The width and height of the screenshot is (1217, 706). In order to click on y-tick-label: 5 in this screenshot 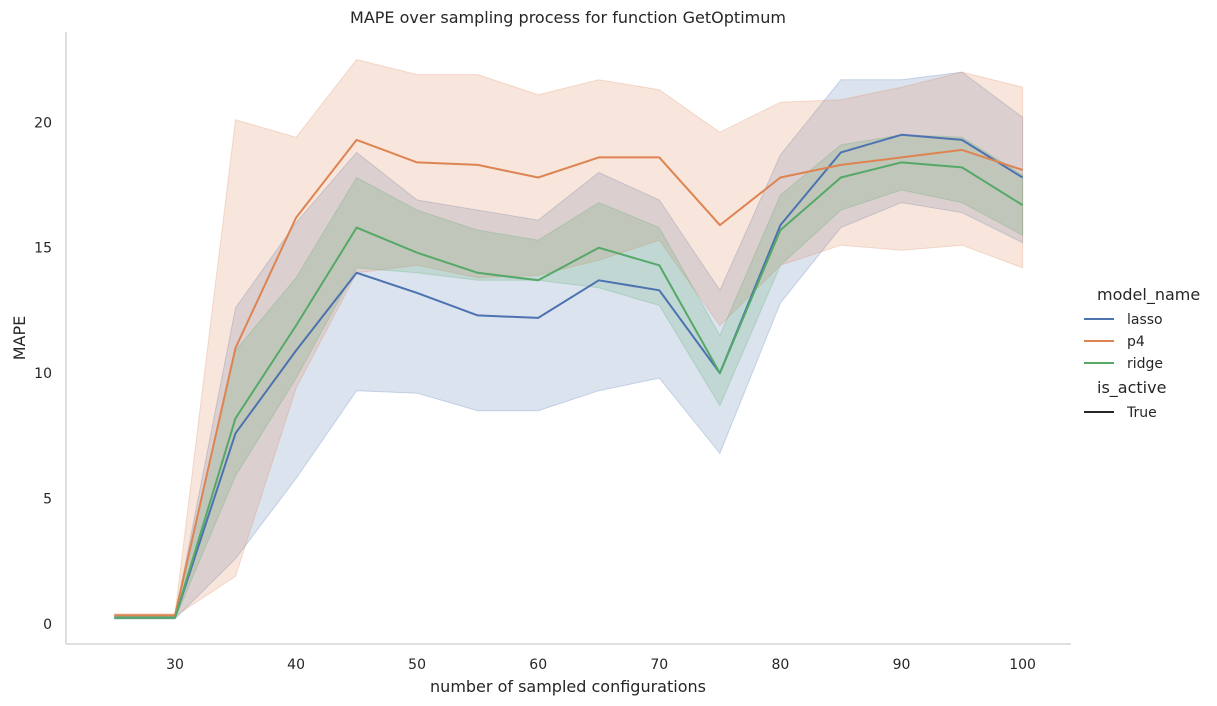, I will do `click(47, 500)`.